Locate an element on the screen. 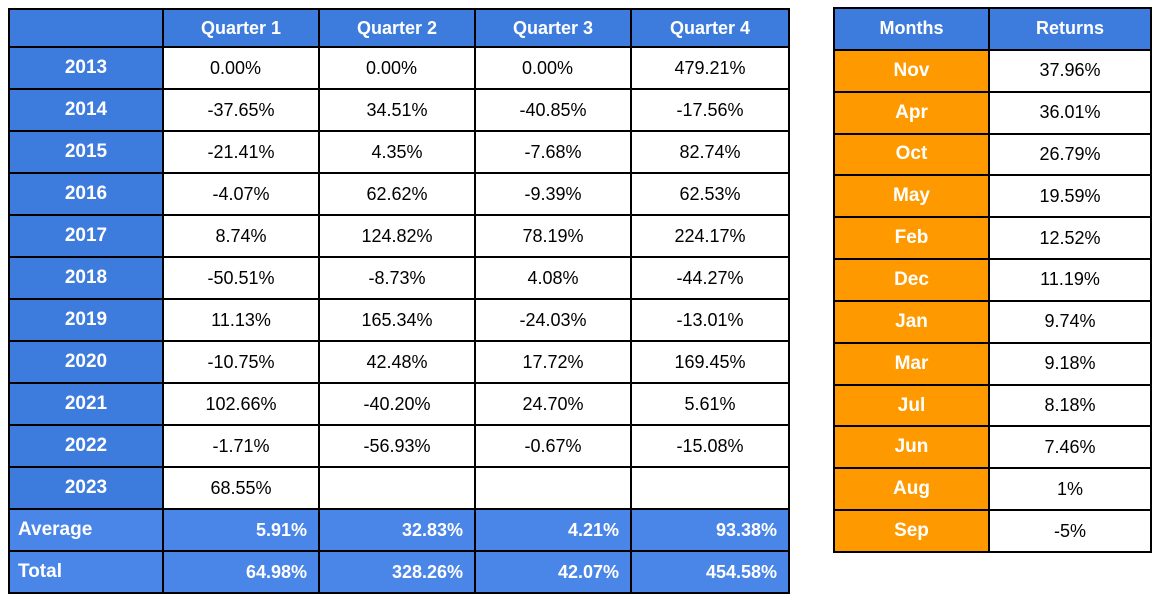 The height and width of the screenshot is (604, 1160). column-header-quarter-4: Quarter 4 is located at coordinates (710, 28).